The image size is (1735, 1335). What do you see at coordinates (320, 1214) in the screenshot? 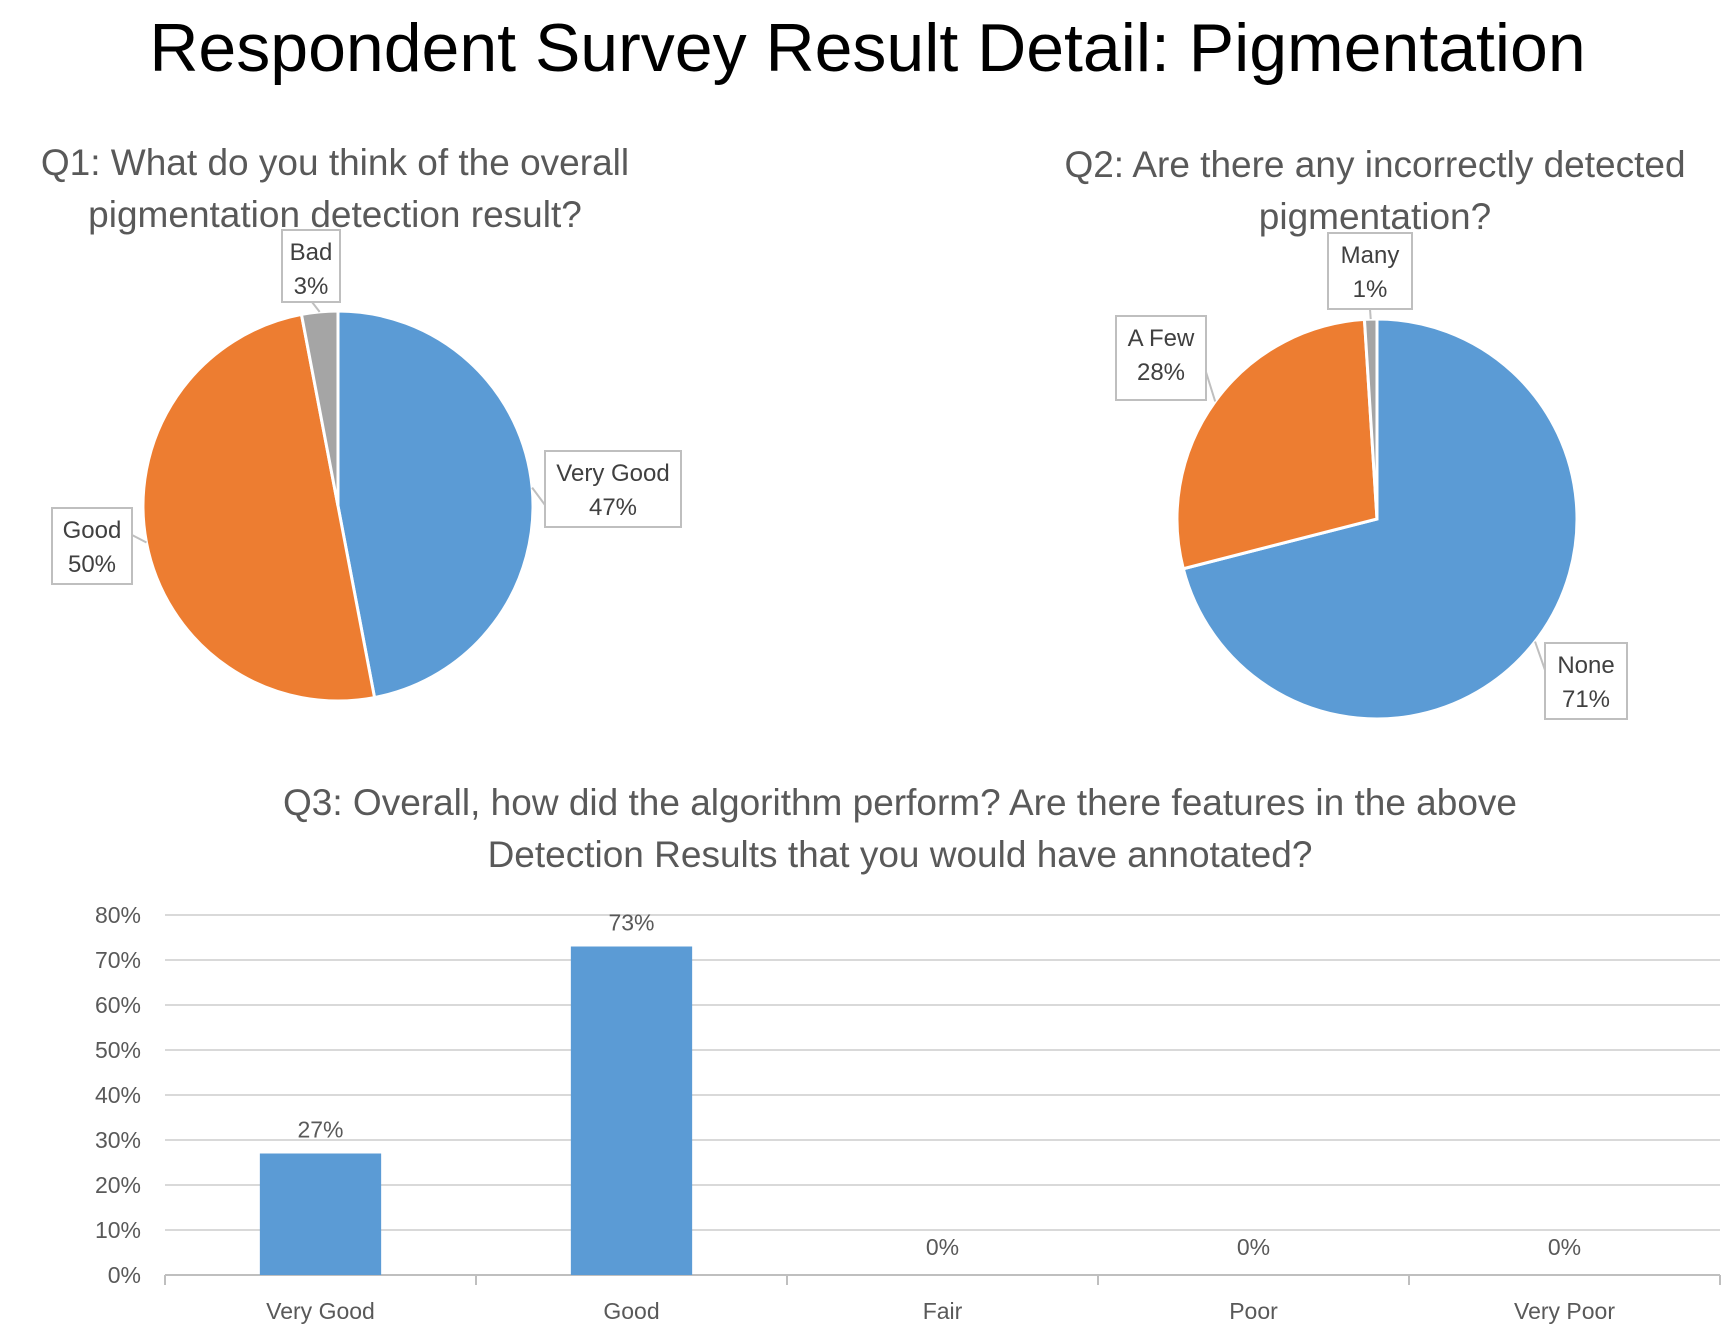
I see `q3-bar-very-good` at bounding box center [320, 1214].